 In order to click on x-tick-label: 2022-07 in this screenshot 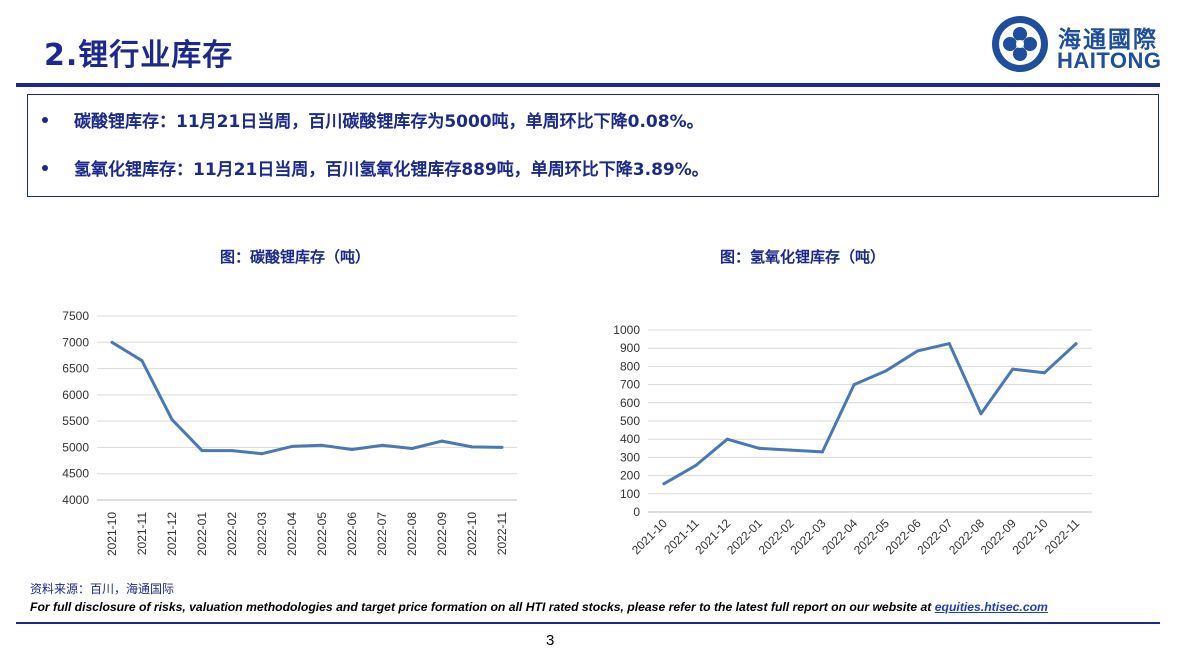, I will do `click(382, 534)`.